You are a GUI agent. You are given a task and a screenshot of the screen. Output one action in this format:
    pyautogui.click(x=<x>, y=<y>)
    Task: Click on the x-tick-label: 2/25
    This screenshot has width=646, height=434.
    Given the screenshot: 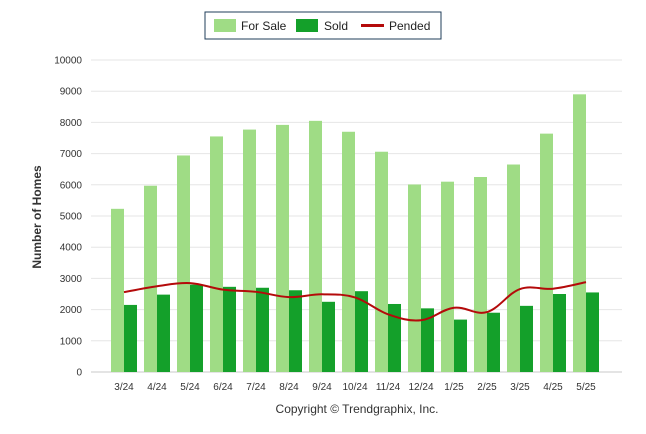 What is the action you would take?
    pyautogui.click(x=487, y=387)
    